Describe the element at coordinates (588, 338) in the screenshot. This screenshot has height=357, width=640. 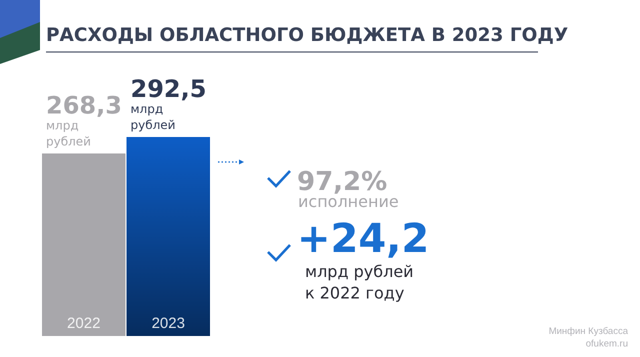
I see `text: Минфин Кузбасса ofukem.ru` at that location.